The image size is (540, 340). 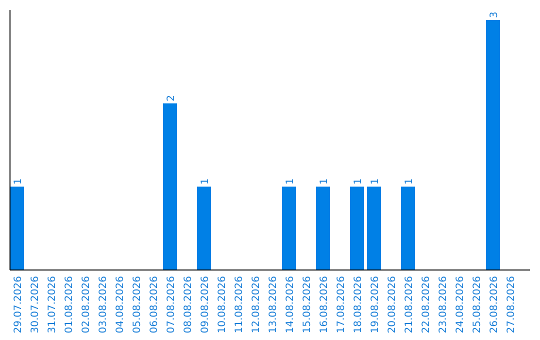 What do you see at coordinates (18, 305) in the screenshot?
I see `x-tick-label: 29.07.2026` at bounding box center [18, 305].